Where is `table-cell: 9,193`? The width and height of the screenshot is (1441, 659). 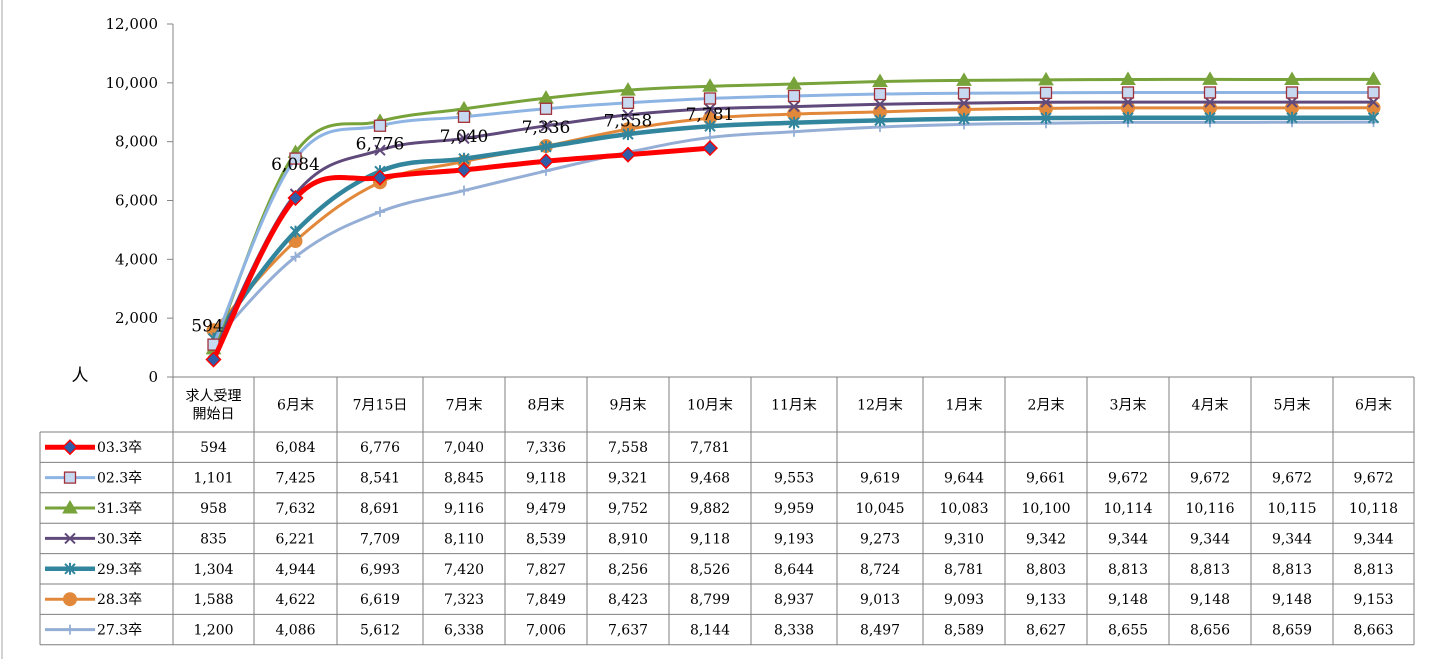
table-cell: 9,193 is located at coordinates (794, 539).